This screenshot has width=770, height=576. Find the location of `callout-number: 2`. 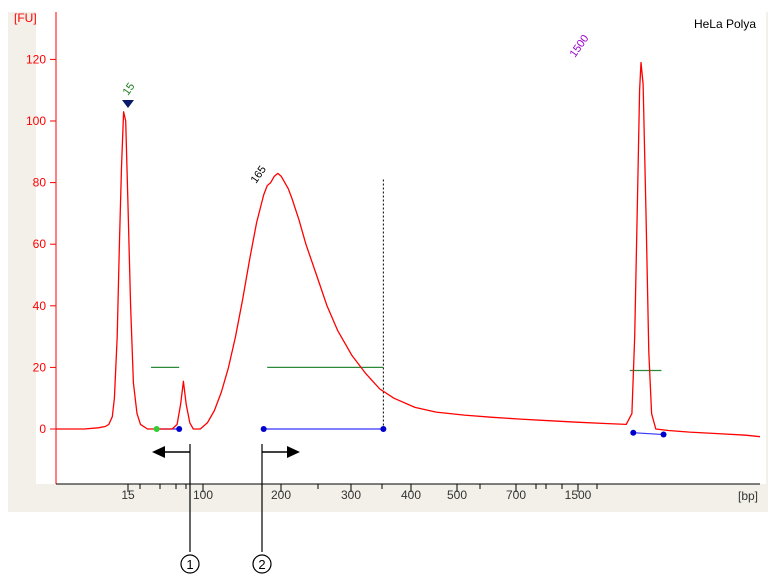

callout-number: 2 is located at coordinates (261, 564).